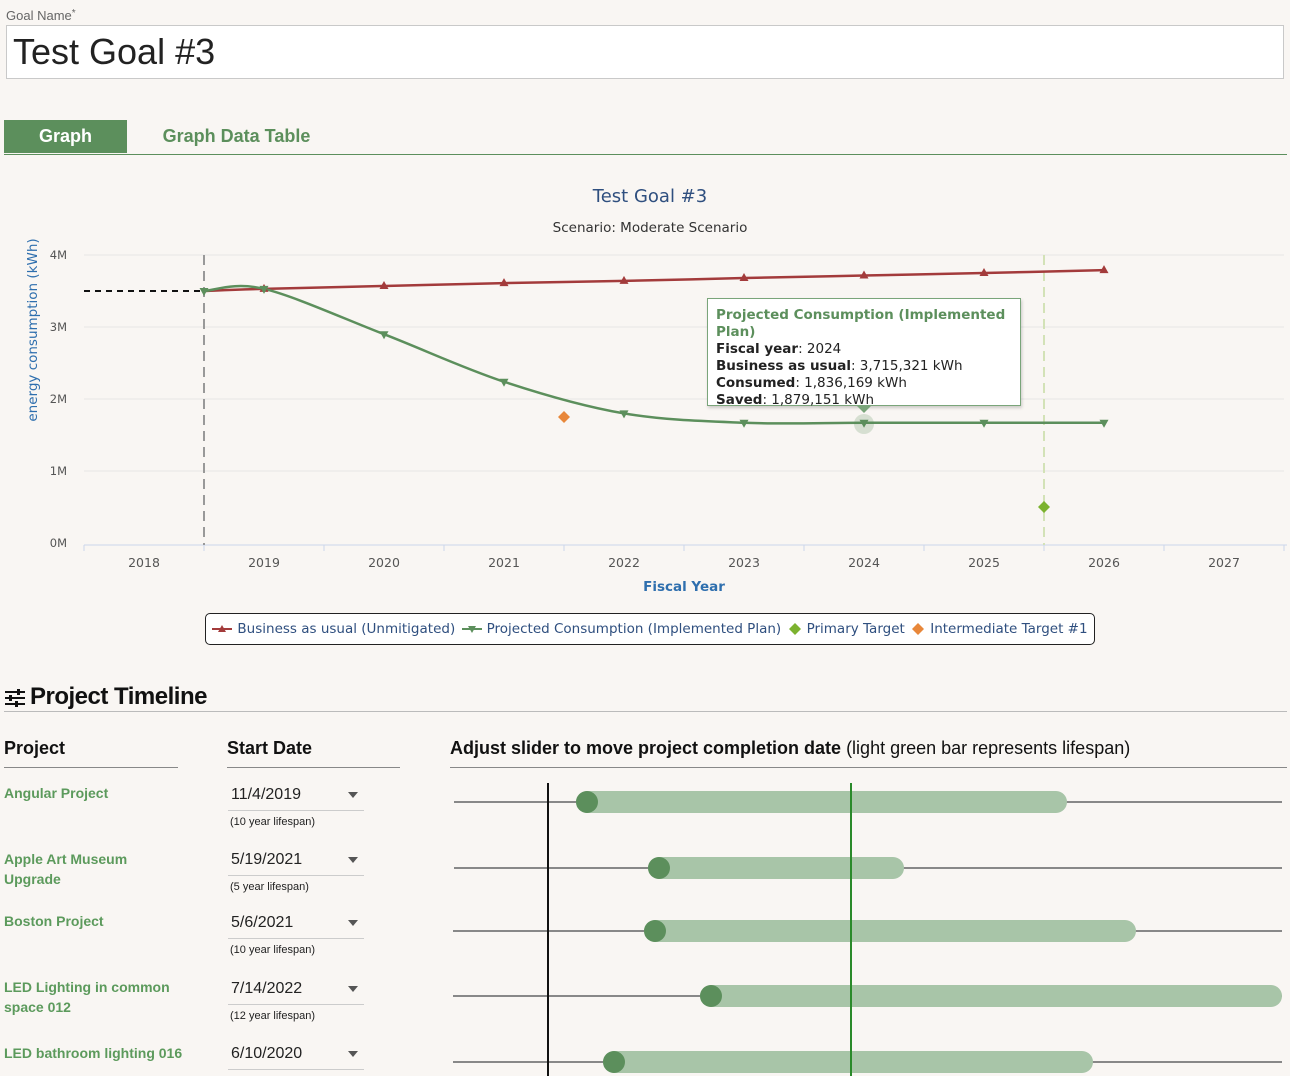 This screenshot has height=1076, width=1290. What do you see at coordinates (35, 748) in the screenshot?
I see `column-header-project: Project` at bounding box center [35, 748].